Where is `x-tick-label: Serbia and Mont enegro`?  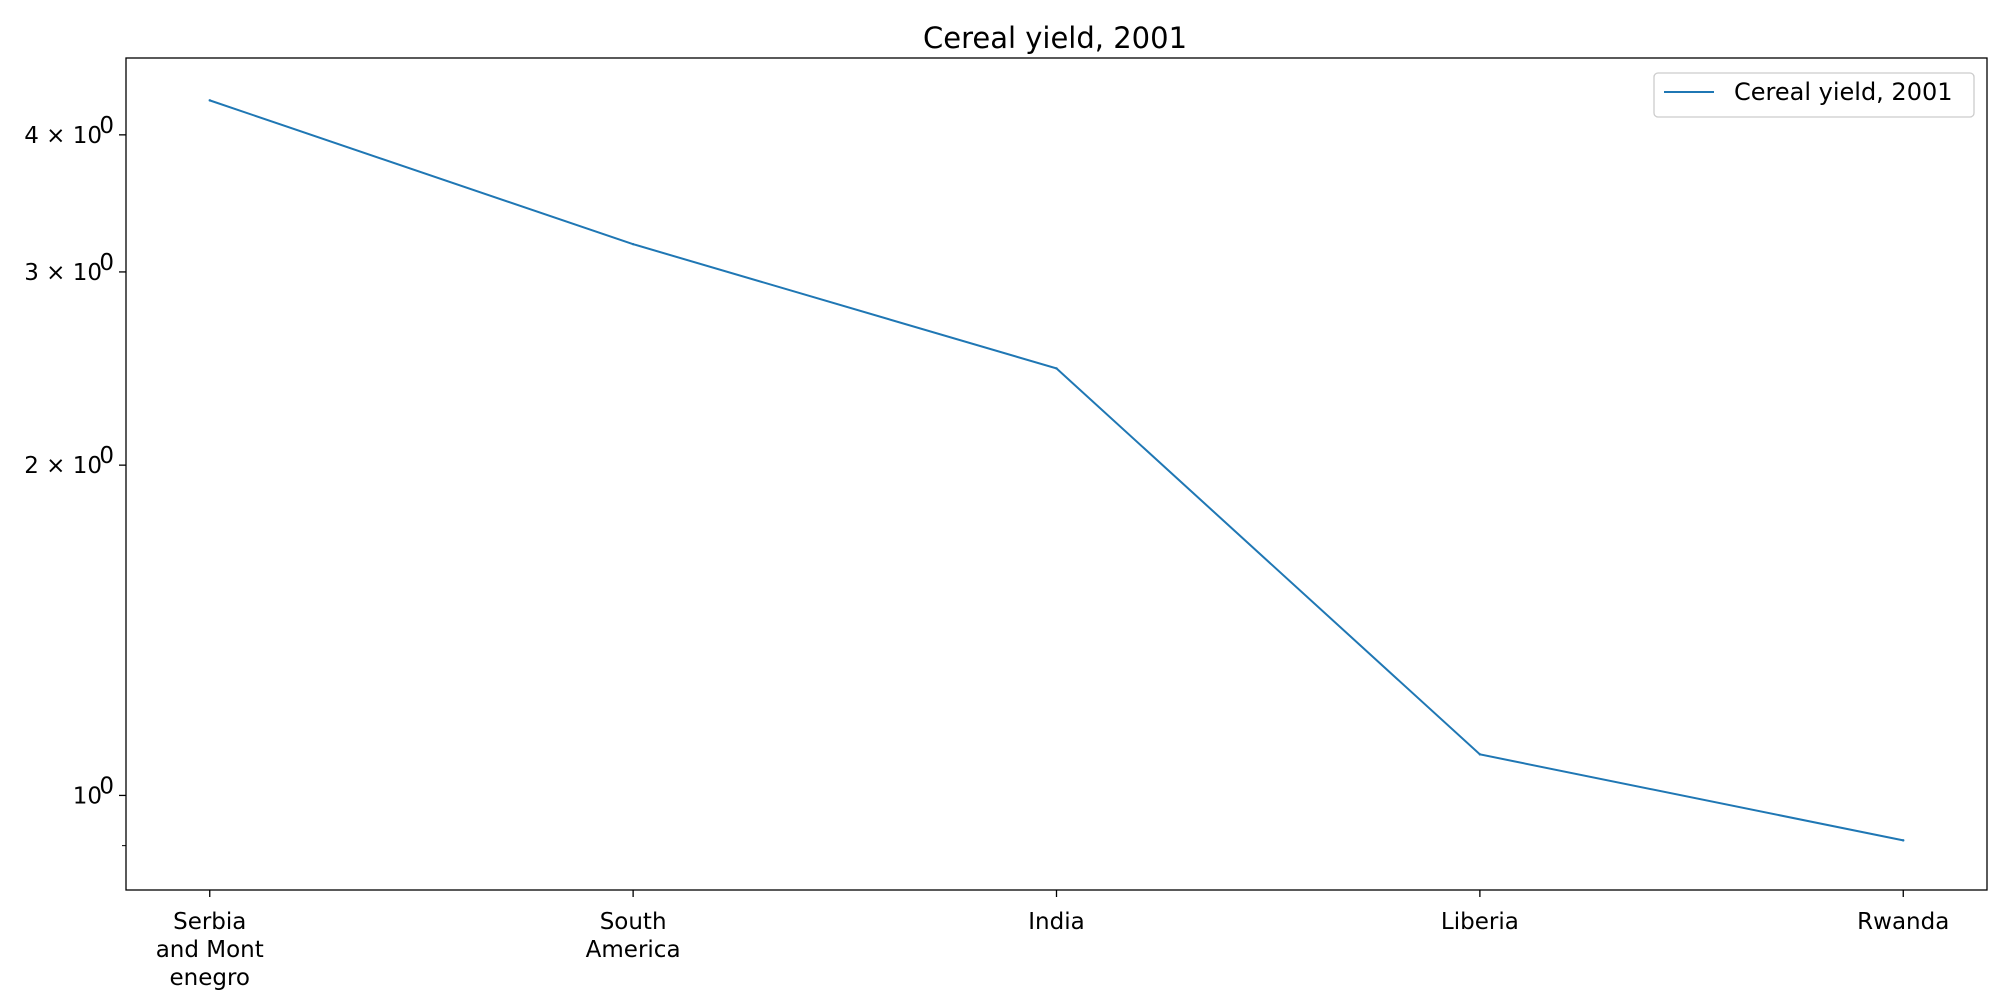 x-tick-label: Serbia and Mont enegro is located at coordinates (210, 950).